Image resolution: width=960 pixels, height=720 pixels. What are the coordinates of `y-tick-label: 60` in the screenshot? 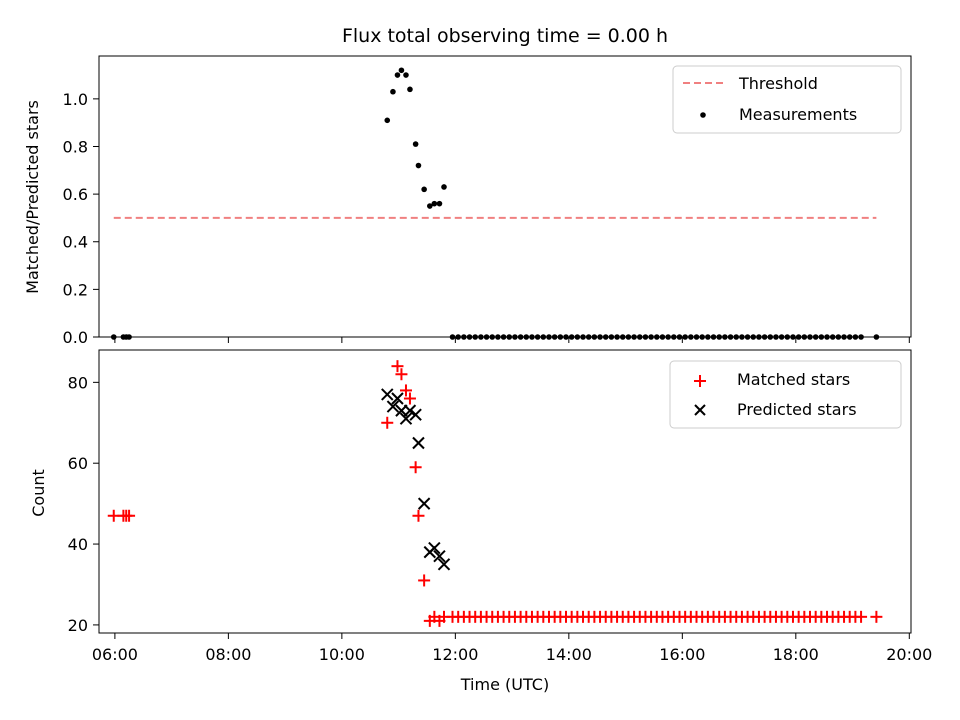 It's located at (78, 463).